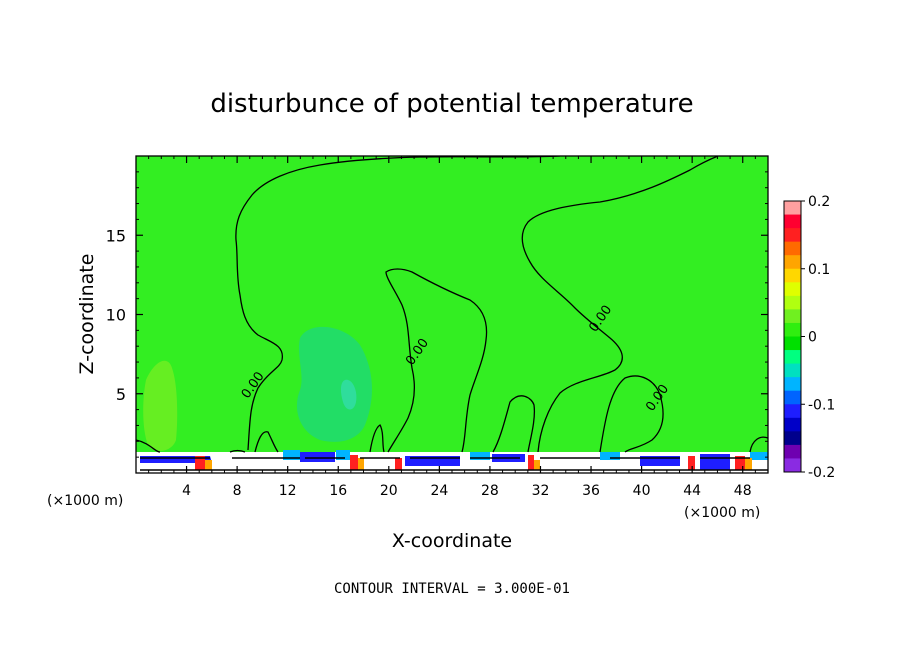 This screenshot has height=654, width=904. I want to click on warm-anomaly-region, so click(160, 406).